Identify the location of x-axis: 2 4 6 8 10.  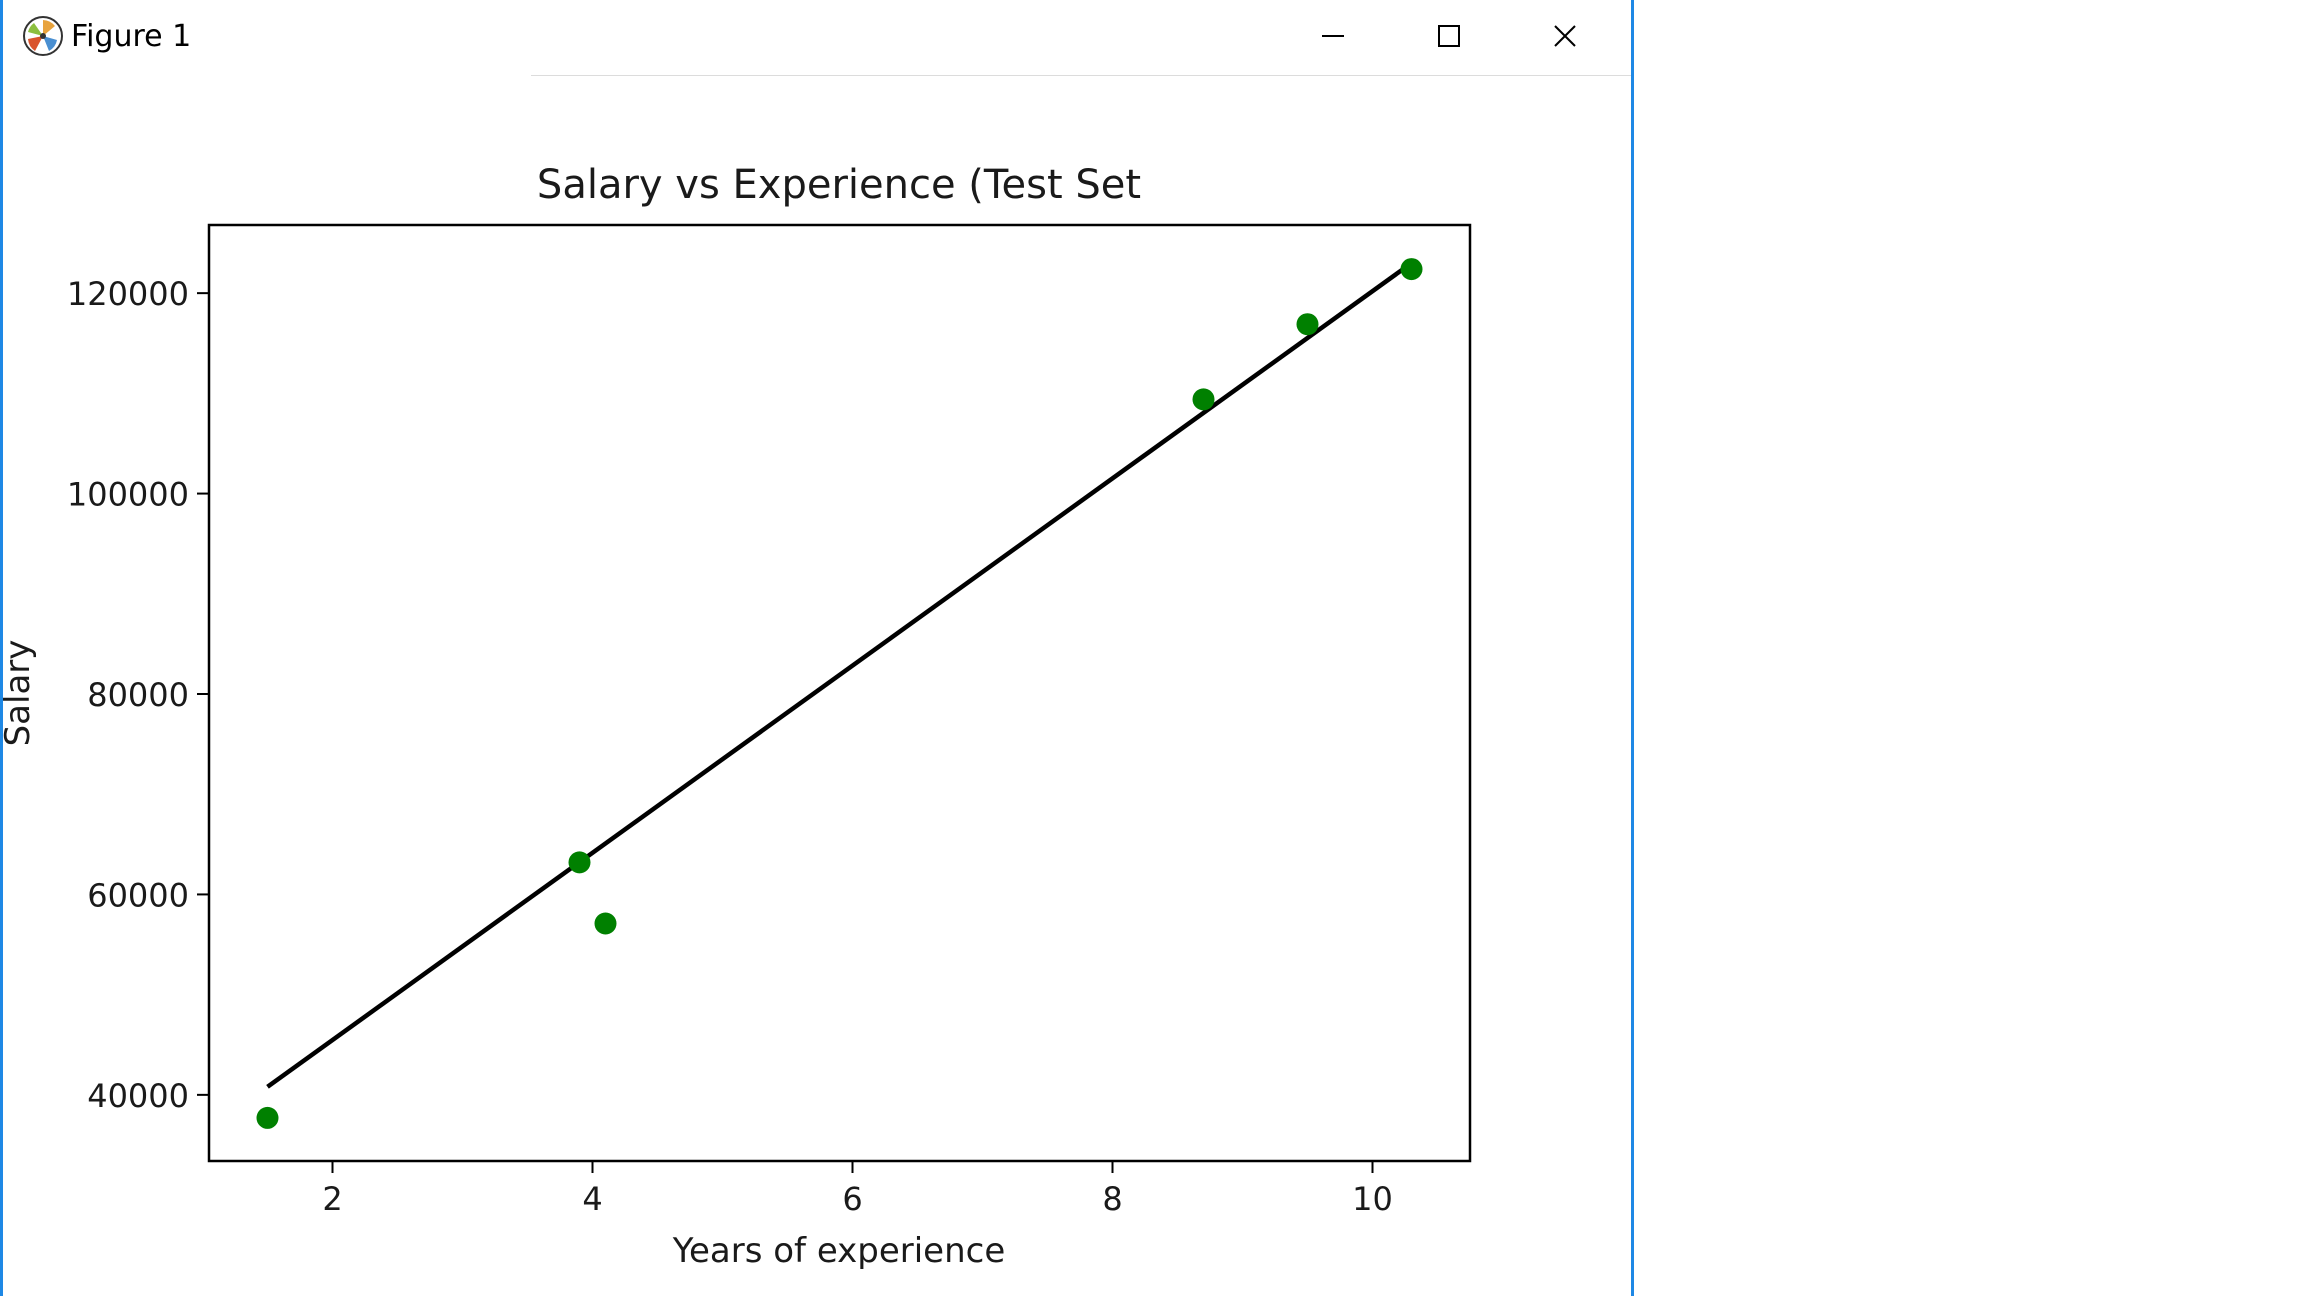
(857, 1189).